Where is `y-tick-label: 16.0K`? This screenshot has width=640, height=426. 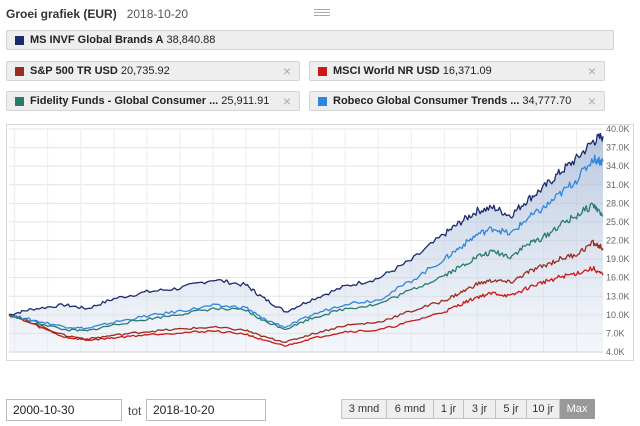 y-tick-label: 16.0K is located at coordinates (618, 278).